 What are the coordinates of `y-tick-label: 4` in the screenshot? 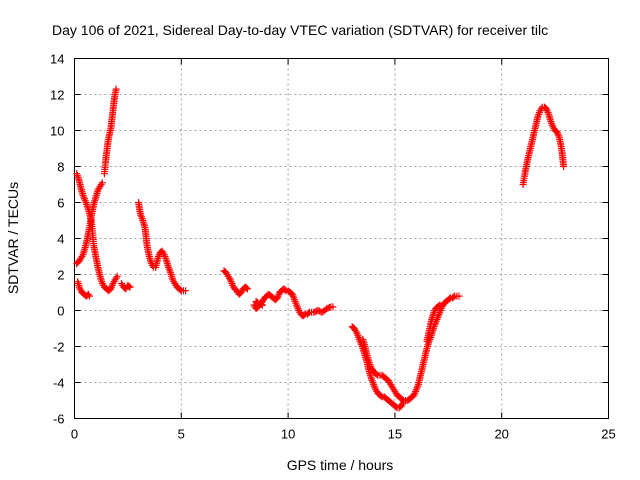 It's located at (60, 239).